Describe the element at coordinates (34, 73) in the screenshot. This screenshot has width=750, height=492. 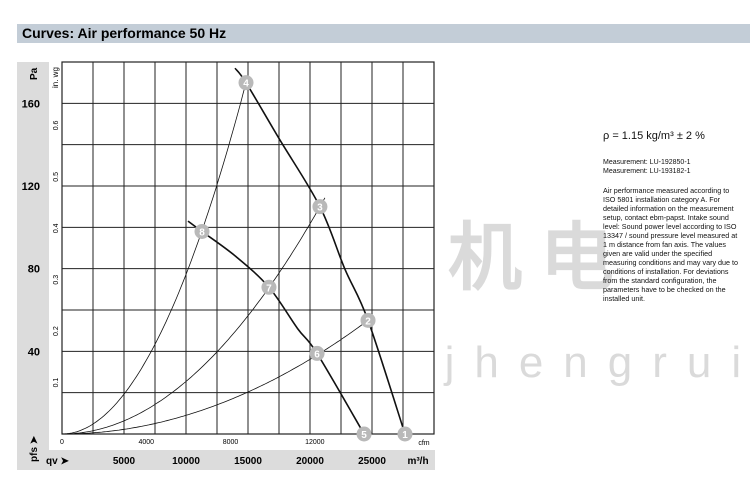
I see `y-unit-label: Pa` at that location.